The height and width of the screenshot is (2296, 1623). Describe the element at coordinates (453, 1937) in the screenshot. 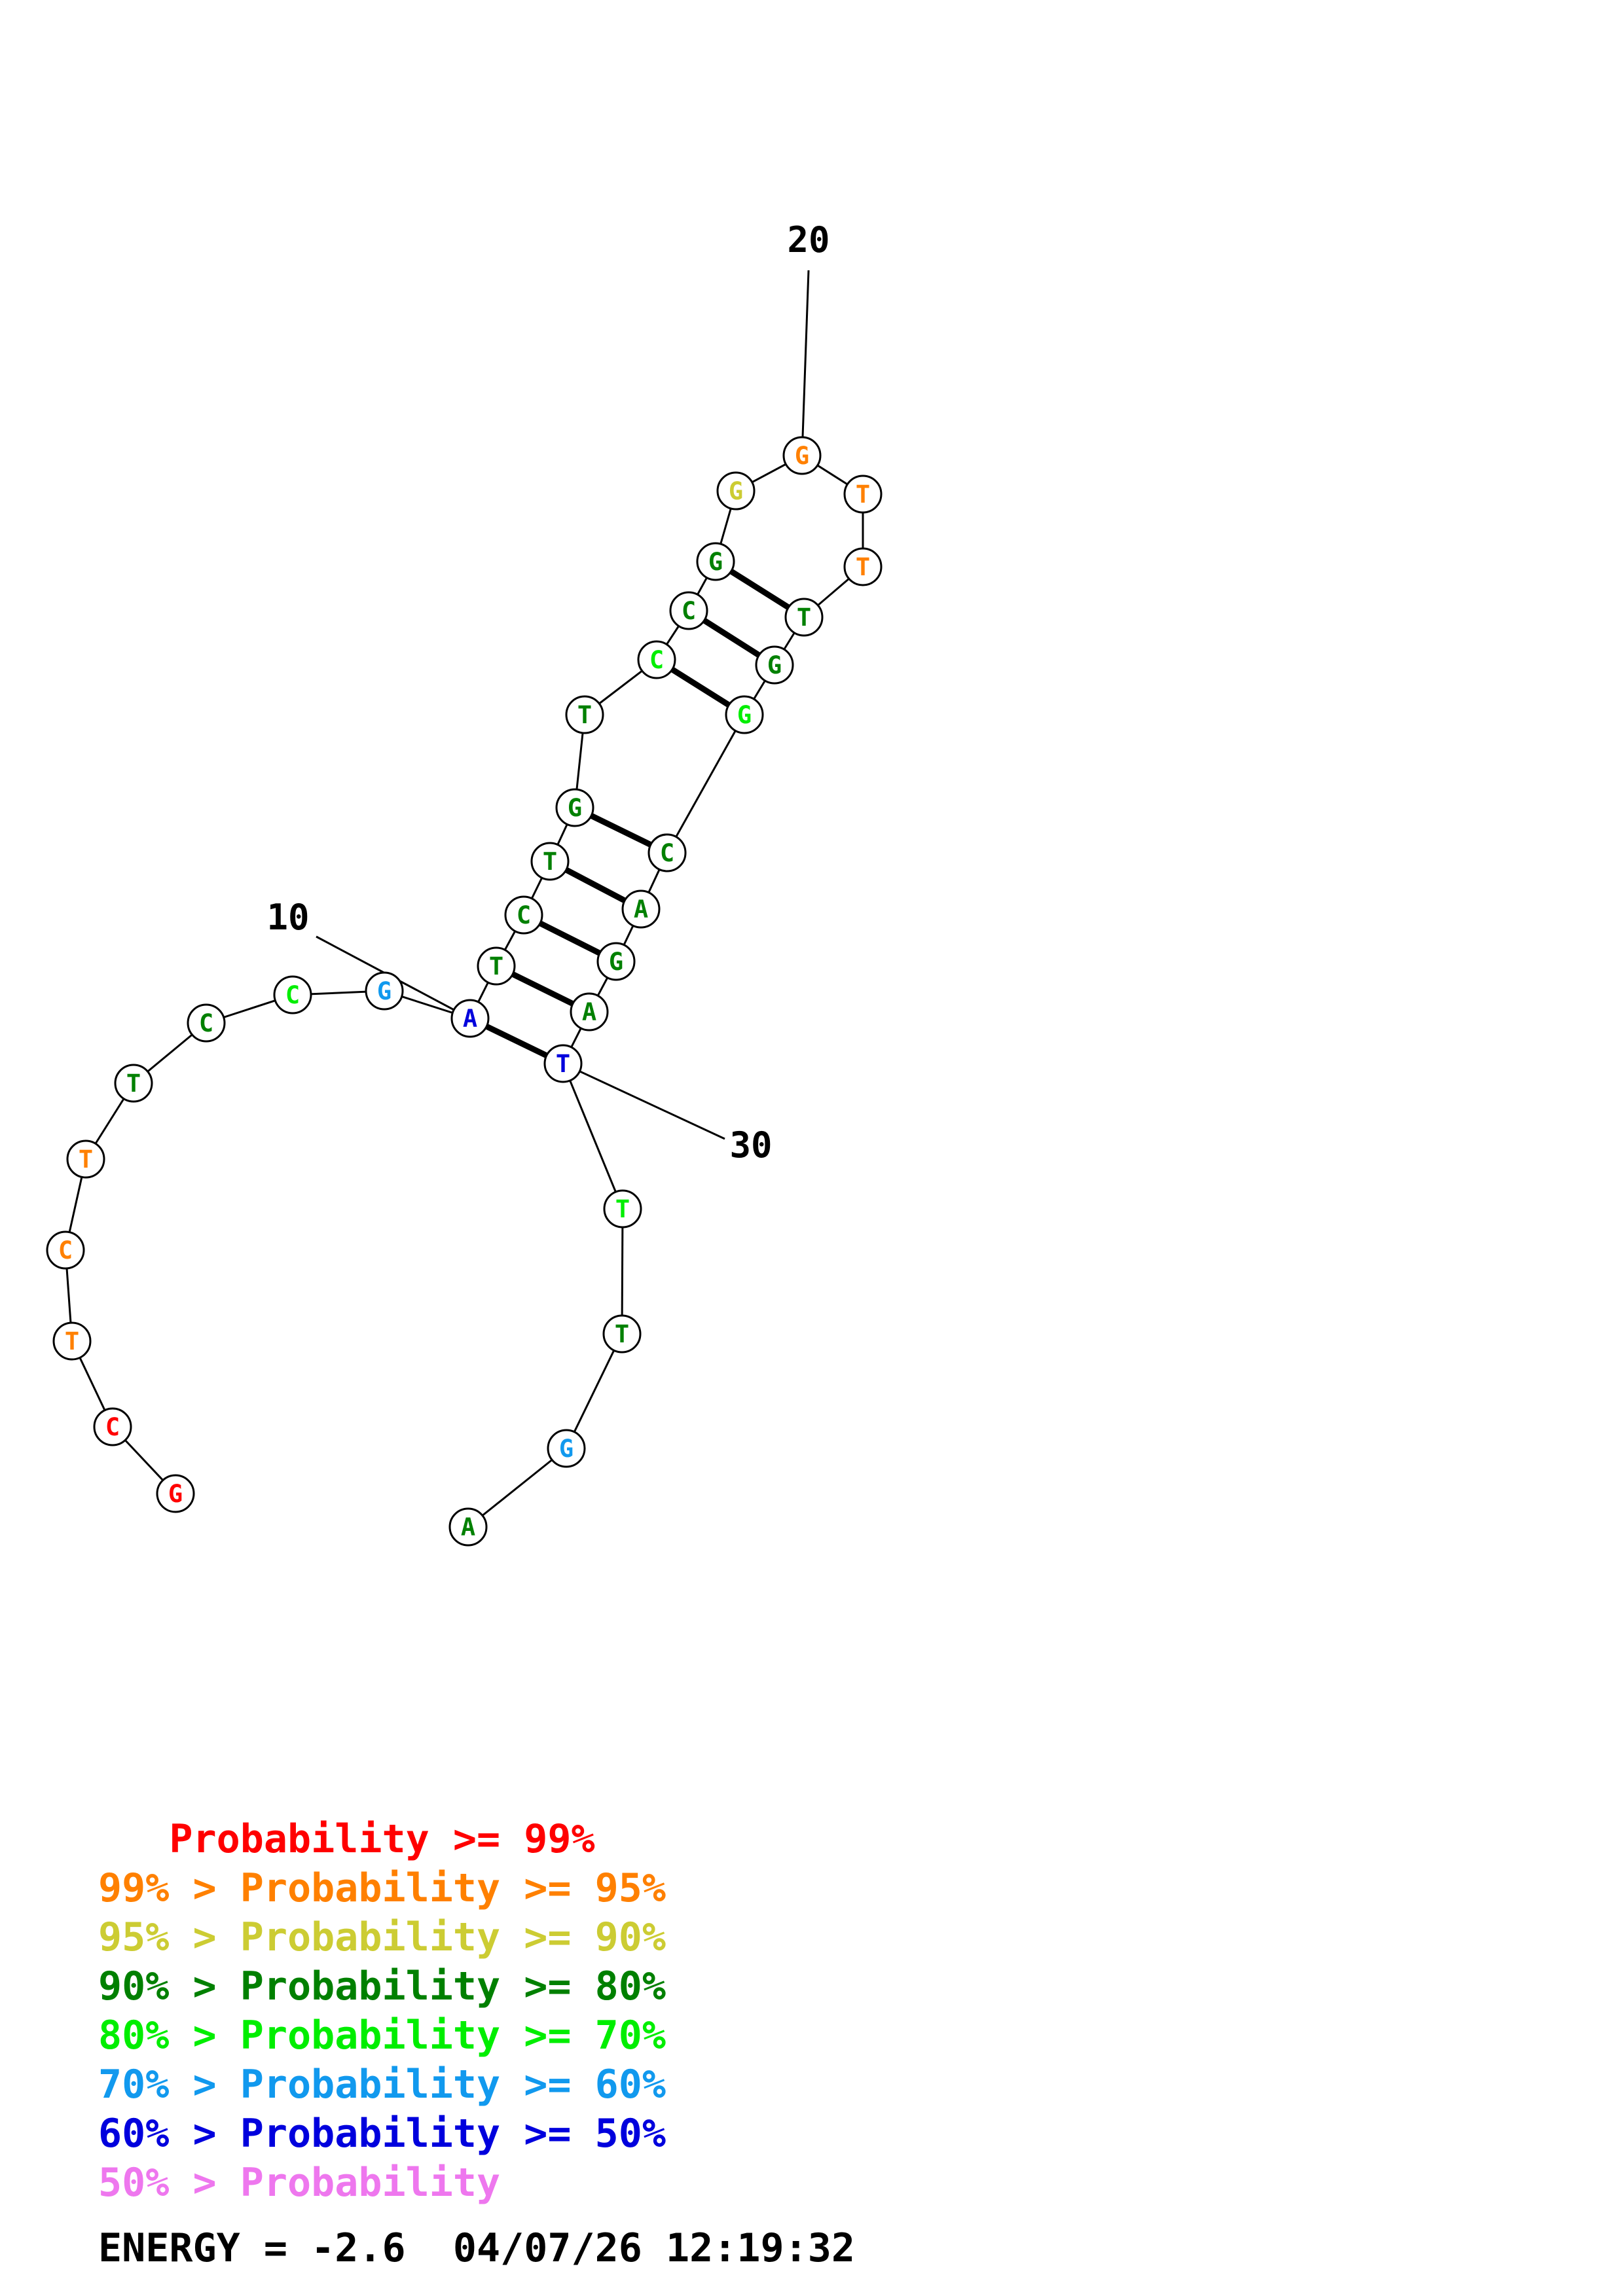

I see `legend-text: Probability >= 90%` at that location.